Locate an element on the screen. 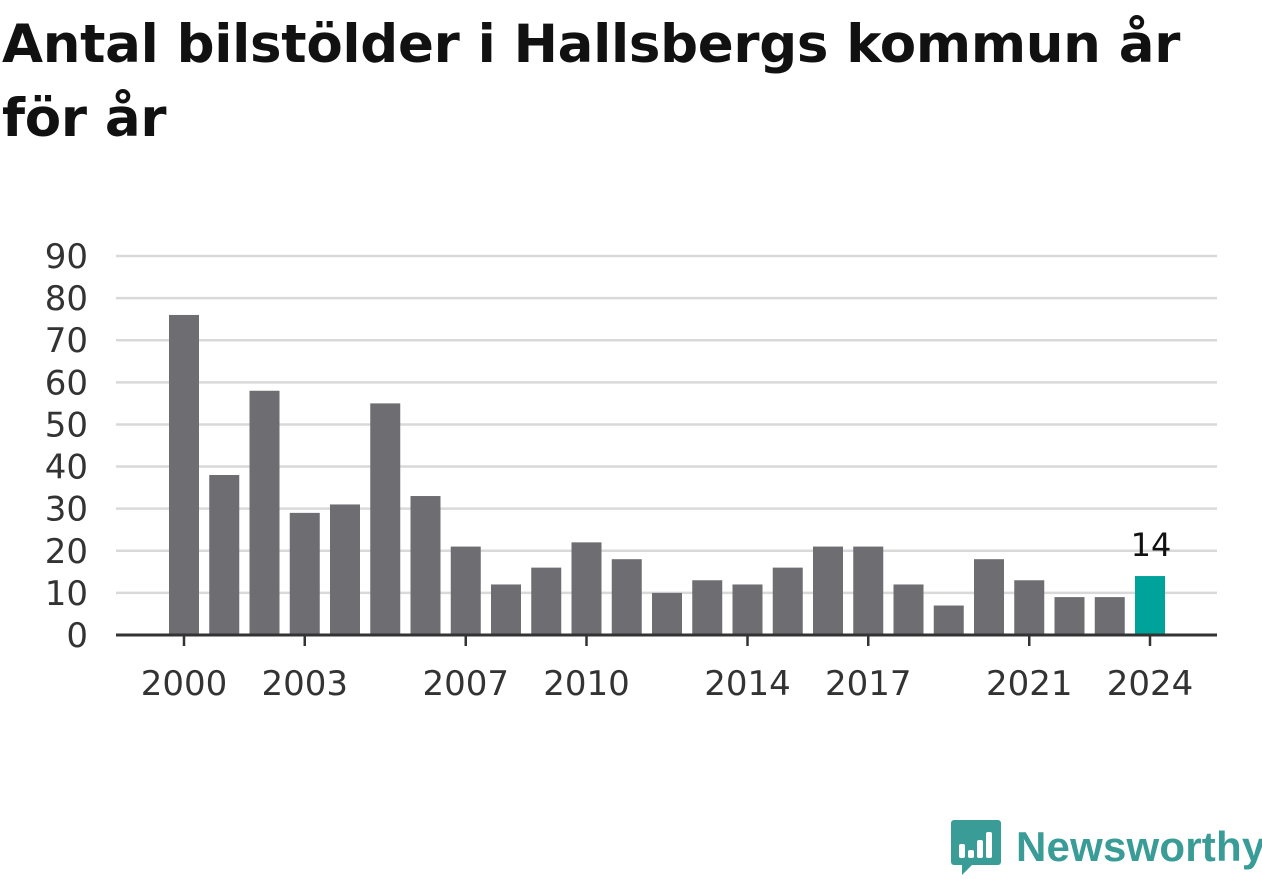  y-tick-label: 80 is located at coordinates (66, 299).